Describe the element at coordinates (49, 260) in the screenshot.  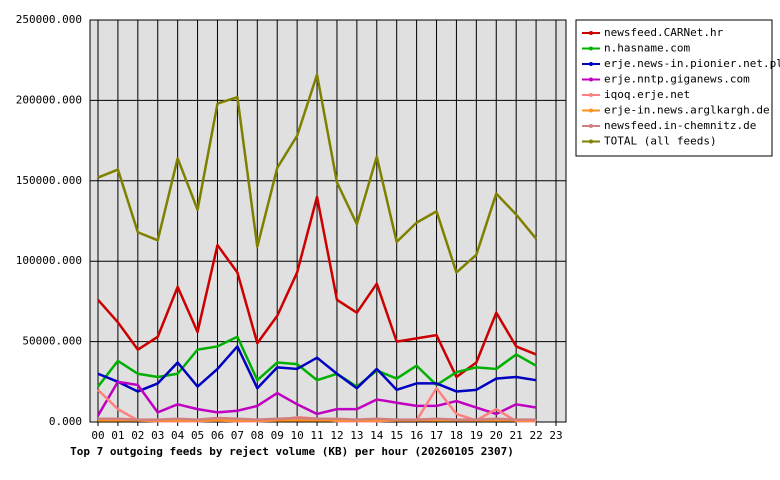
I see `y-tick-label: 100000.000` at that location.